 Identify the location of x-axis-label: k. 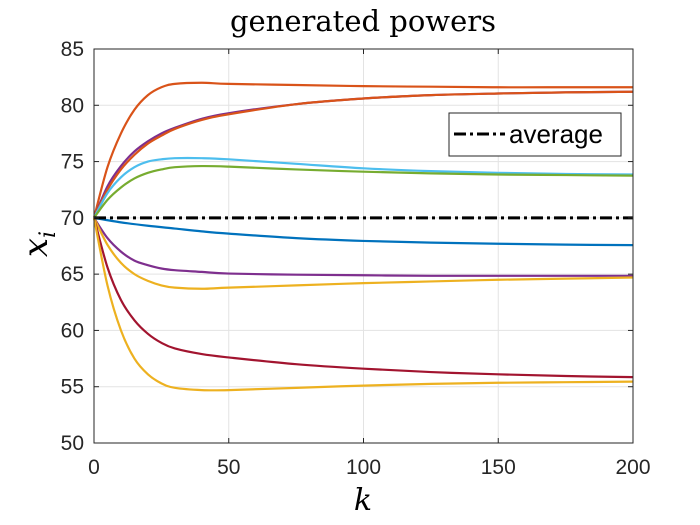
(363, 500).